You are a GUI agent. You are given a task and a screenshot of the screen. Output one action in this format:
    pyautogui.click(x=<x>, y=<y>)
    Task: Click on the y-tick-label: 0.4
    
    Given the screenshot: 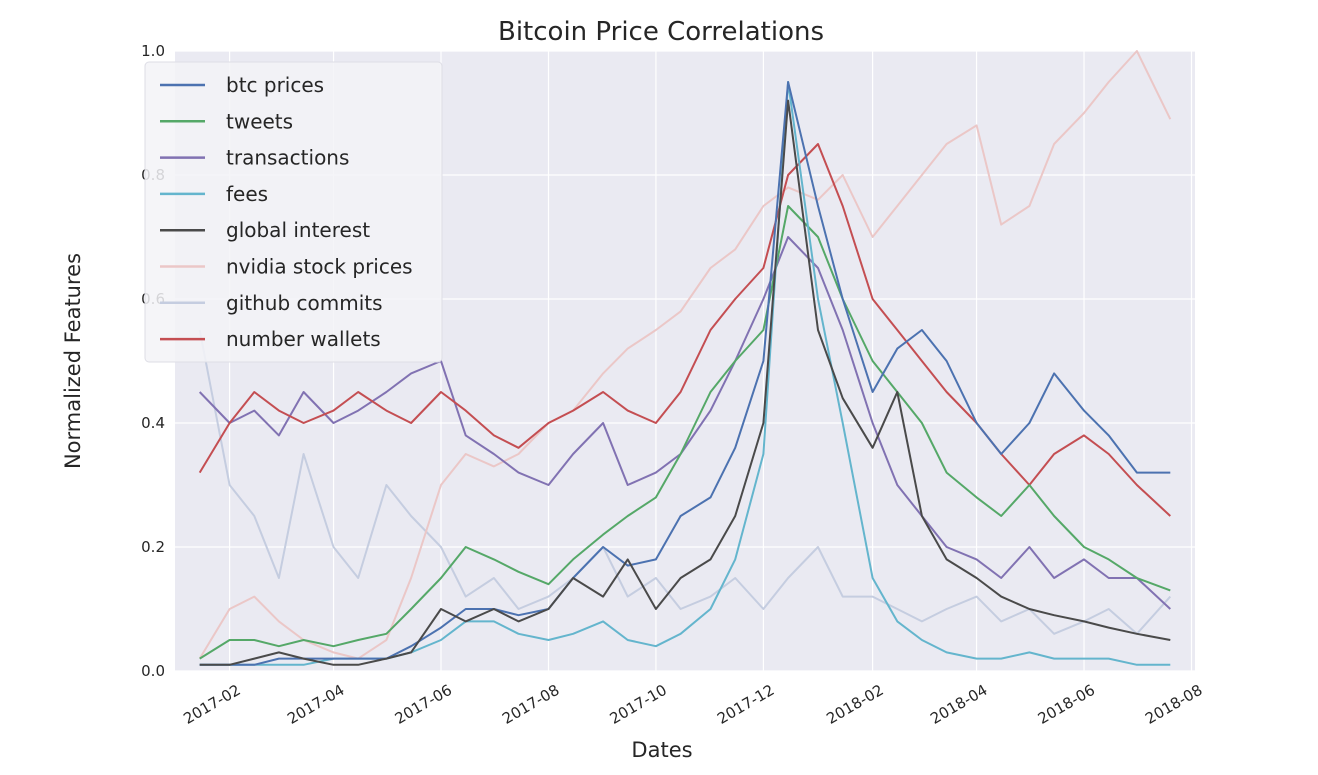 What is the action you would take?
    pyautogui.click(x=153, y=423)
    